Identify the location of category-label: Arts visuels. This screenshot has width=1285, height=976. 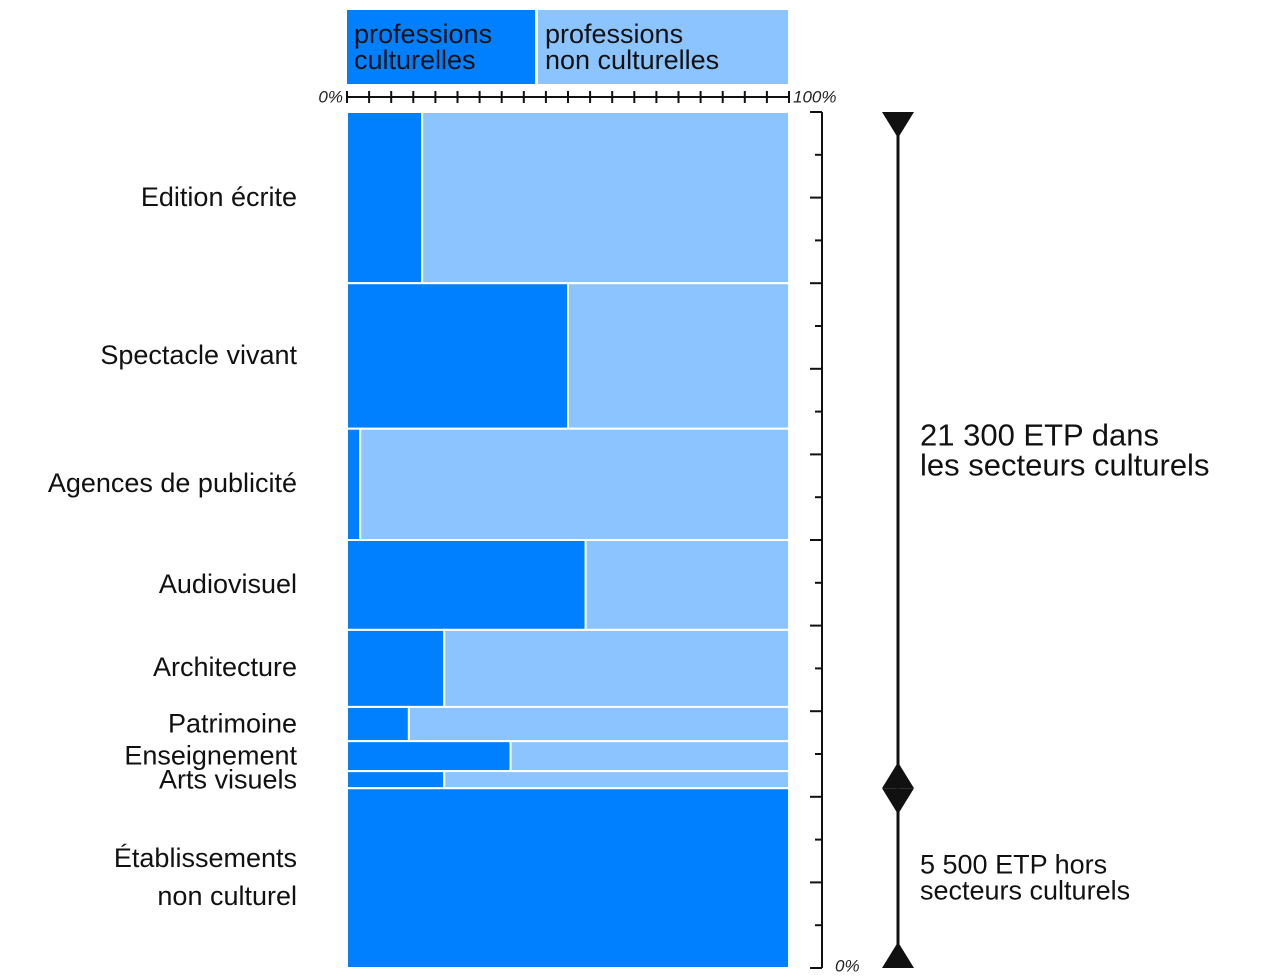
(227, 779).